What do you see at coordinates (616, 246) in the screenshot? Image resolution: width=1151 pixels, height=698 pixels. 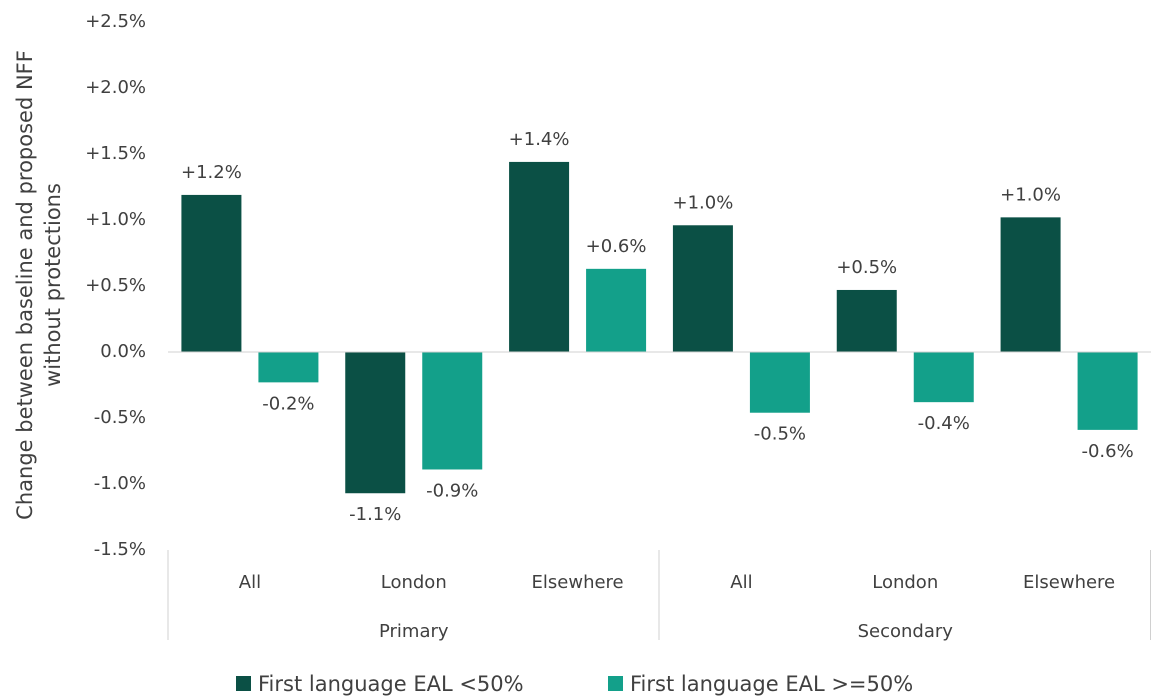 I see `data-label: +0.6%` at bounding box center [616, 246].